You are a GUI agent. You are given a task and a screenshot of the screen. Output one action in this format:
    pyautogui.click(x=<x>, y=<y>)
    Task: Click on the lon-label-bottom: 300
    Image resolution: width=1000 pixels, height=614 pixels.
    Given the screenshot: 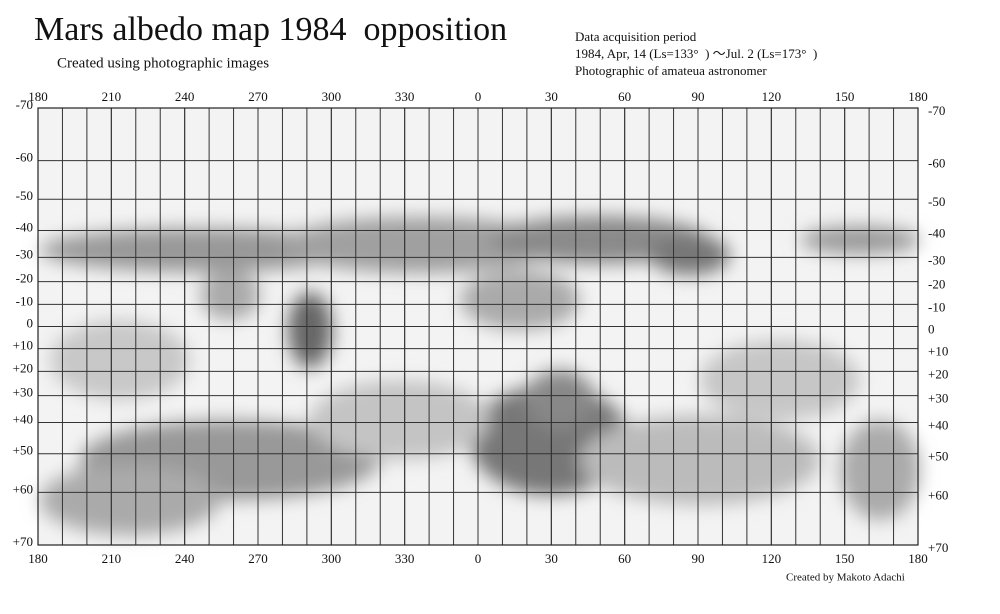 What is the action you would take?
    pyautogui.click(x=332, y=558)
    